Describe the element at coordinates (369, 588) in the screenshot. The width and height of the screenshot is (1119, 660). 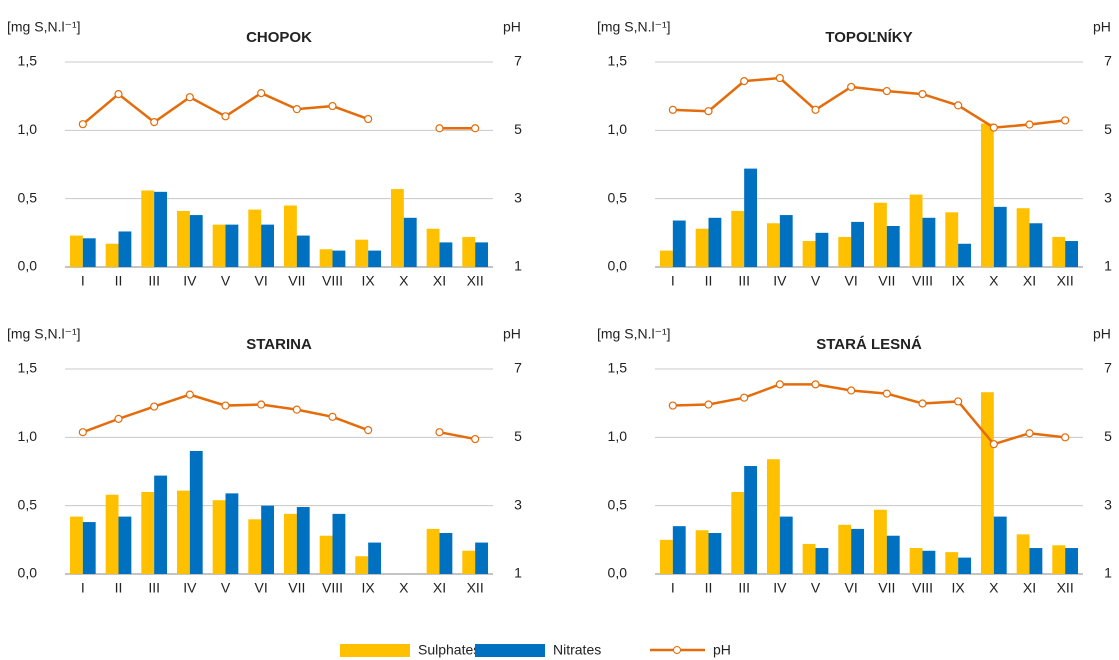
I see `x-tick-label: IX` at that location.